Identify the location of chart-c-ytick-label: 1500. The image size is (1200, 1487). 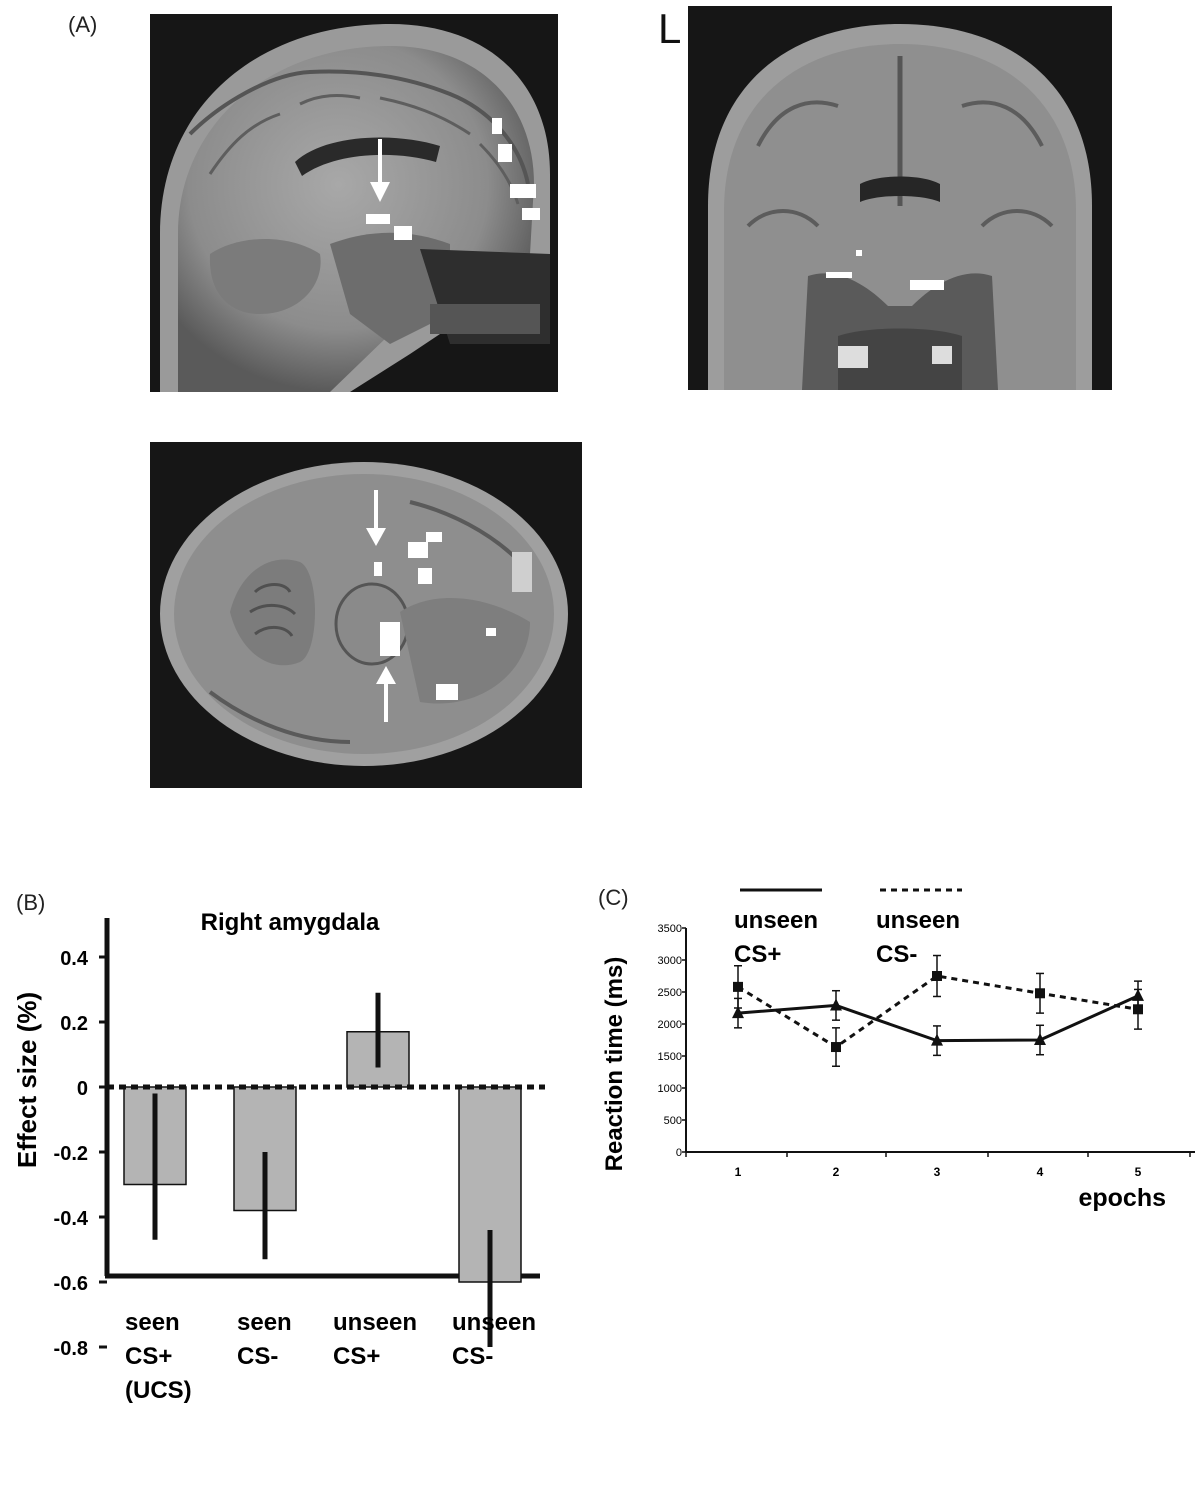
(670, 1057).